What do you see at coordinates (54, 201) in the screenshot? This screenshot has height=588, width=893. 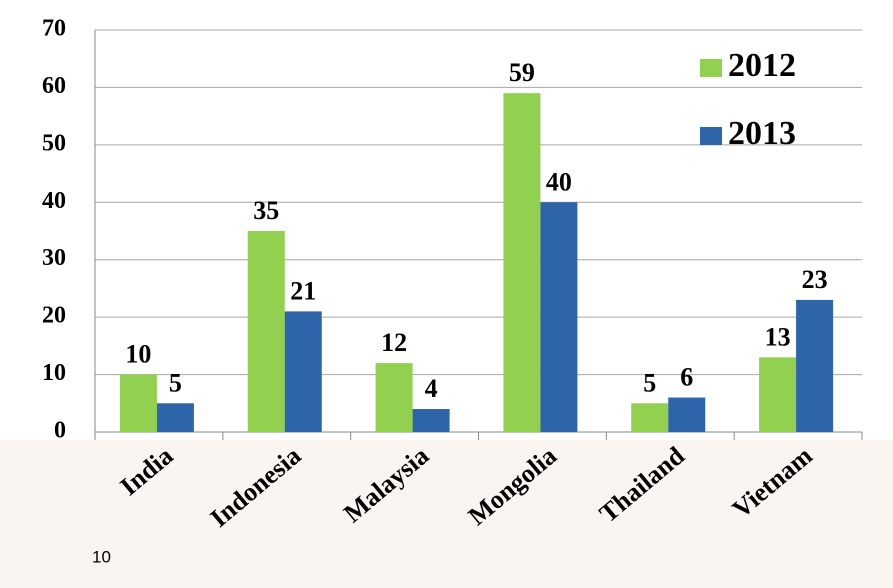 I see `y-tick-label: 40` at bounding box center [54, 201].